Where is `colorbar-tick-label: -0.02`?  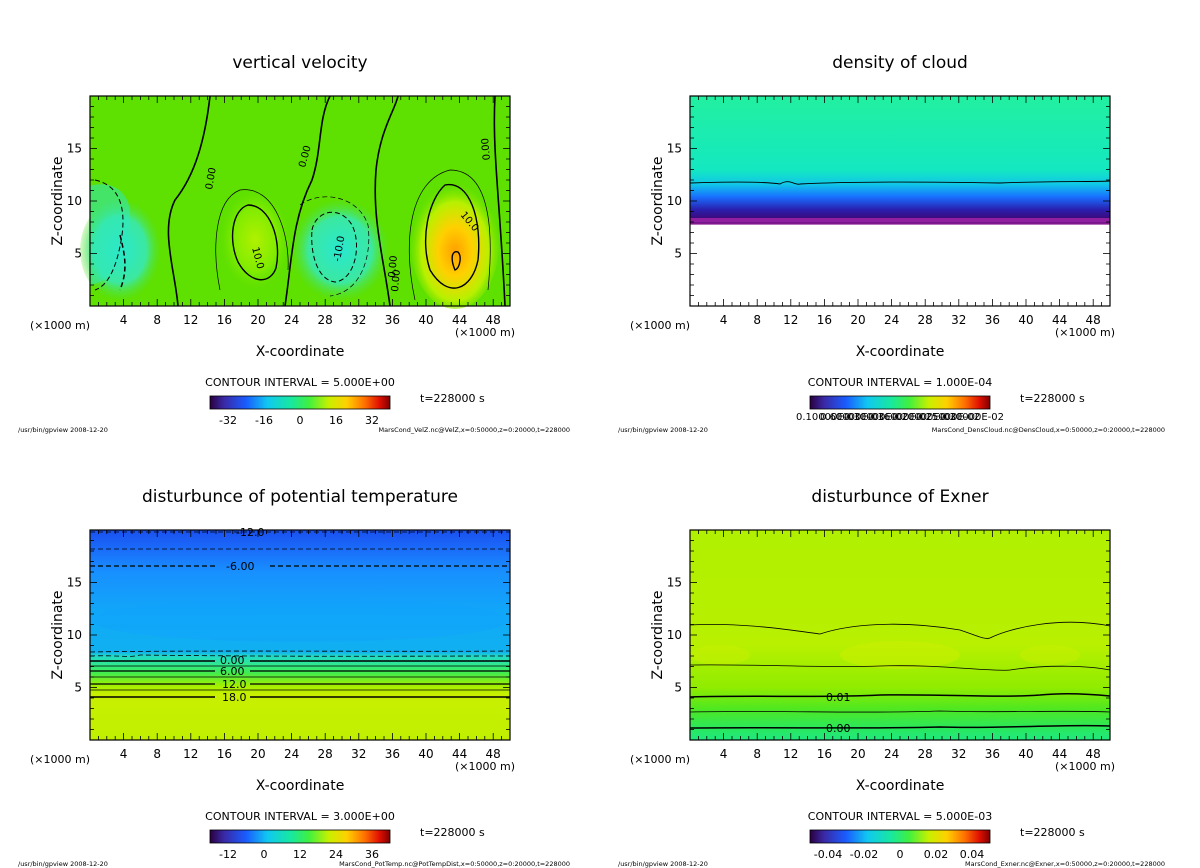 colorbar-tick-label: -0.02 is located at coordinates (864, 854).